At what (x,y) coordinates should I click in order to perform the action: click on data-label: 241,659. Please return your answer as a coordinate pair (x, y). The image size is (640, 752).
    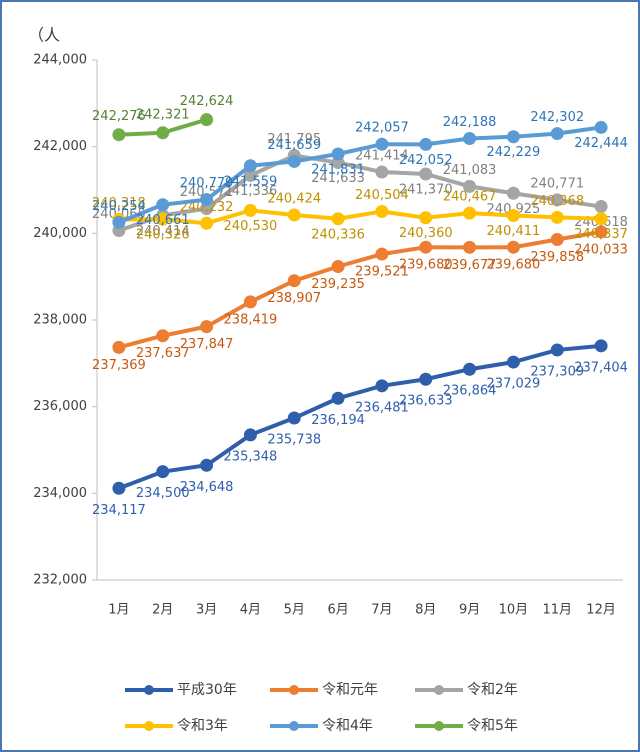
    Looking at the image, I should click on (294, 145).